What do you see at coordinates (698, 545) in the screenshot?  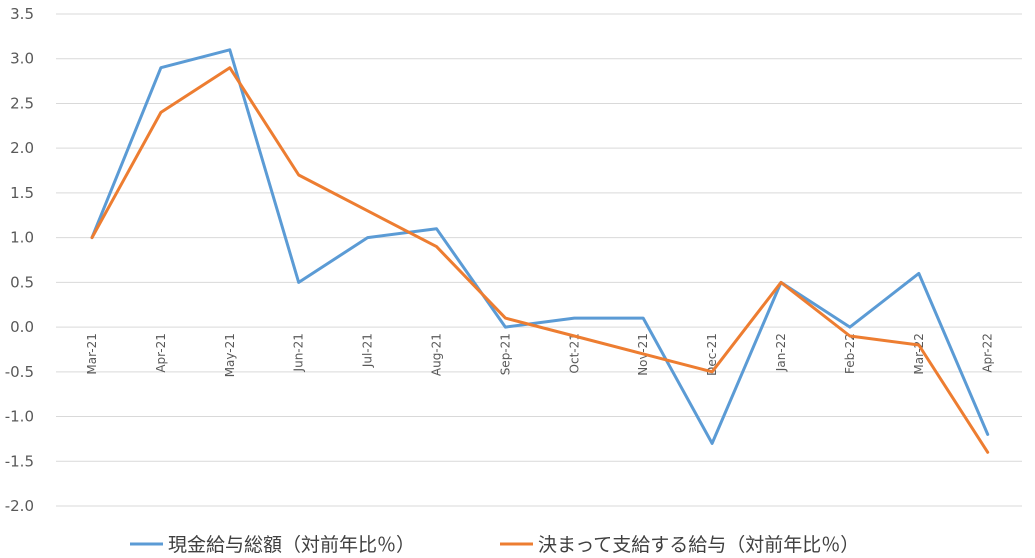 I see `legend-label-series-2: 決まって支給する給与（対前年比％）` at bounding box center [698, 545].